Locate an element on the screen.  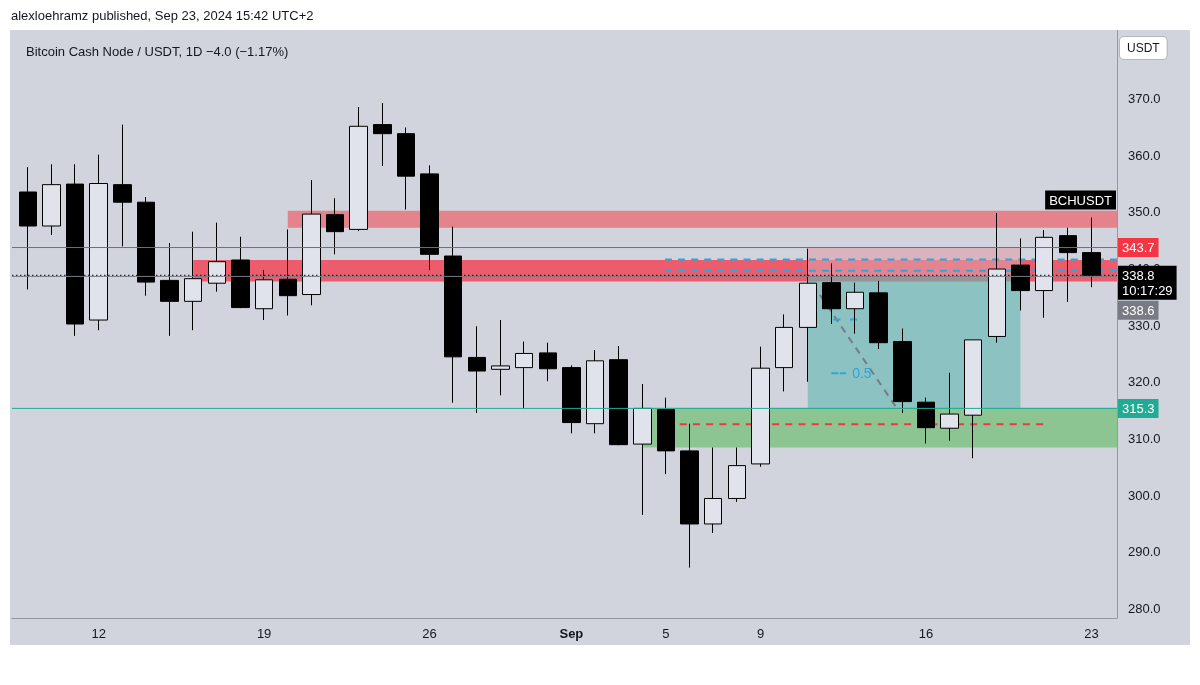
ref-line-label: 315.3 is located at coordinates (1138, 408).